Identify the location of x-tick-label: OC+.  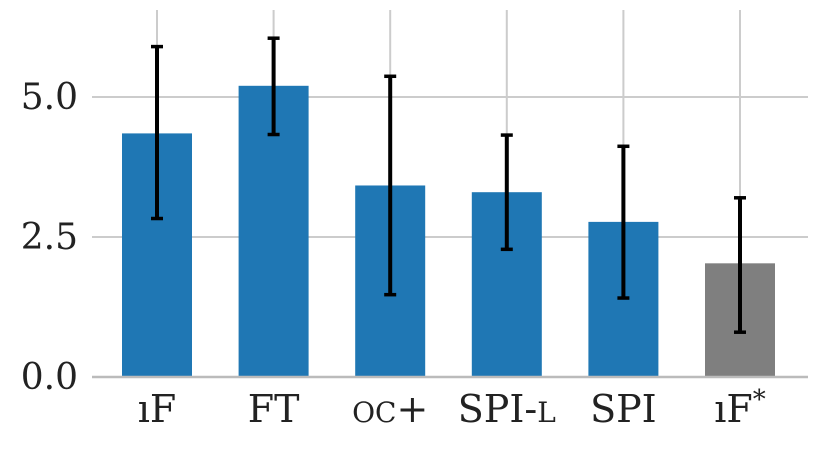
(390, 409).